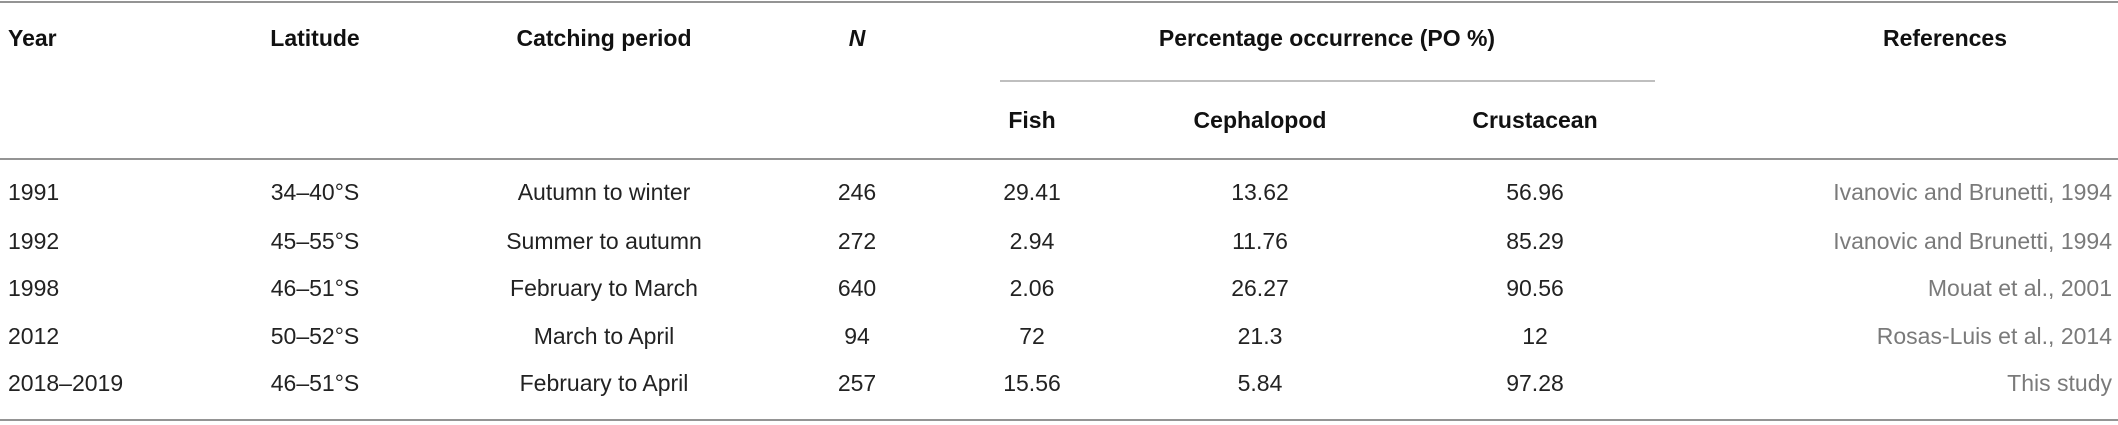 The width and height of the screenshot is (2118, 425). Describe the element at coordinates (1032, 336) in the screenshot. I see `cell: 72` at that location.